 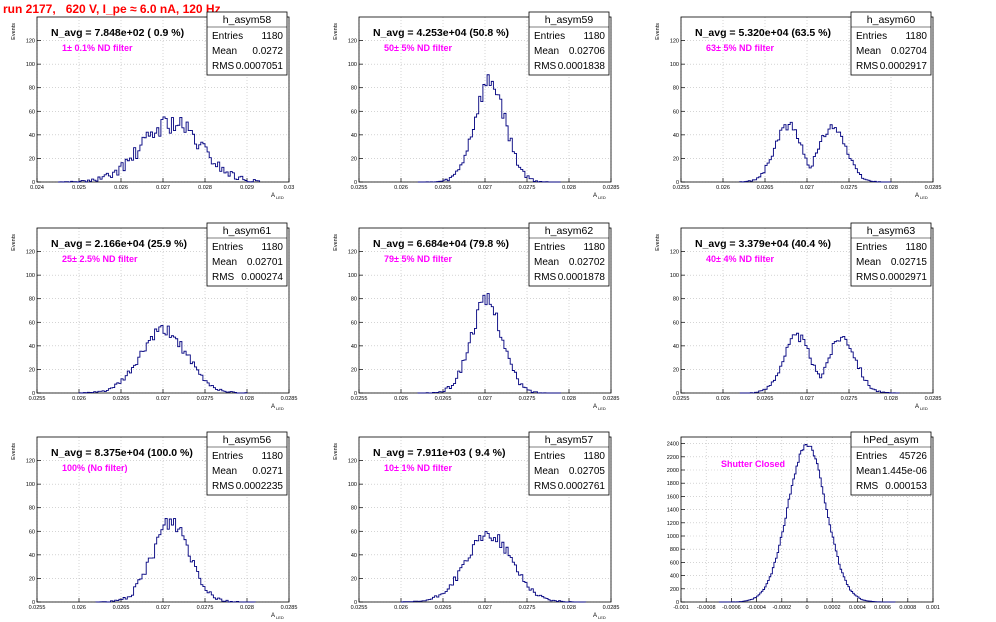 What do you see at coordinates (904, 471) in the screenshot?
I see `stats-value: 1.445e-06` at bounding box center [904, 471].